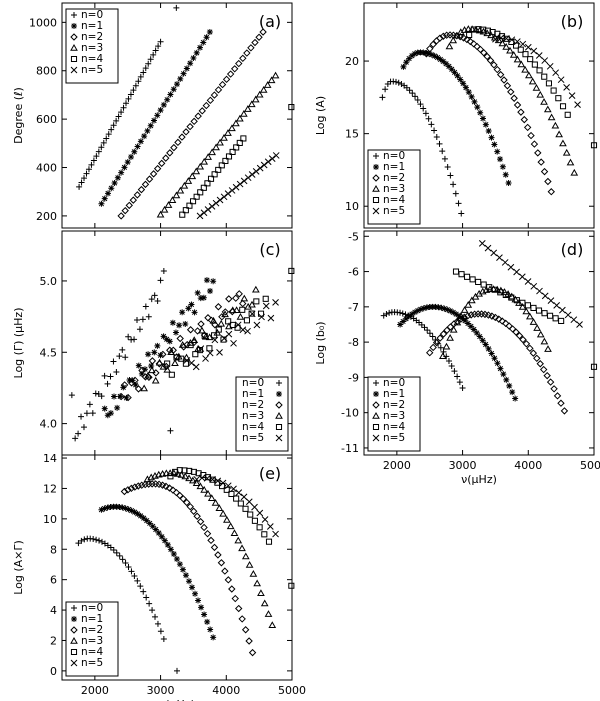 The height and width of the screenshot is (701, 600). Describe the element at coordinates (495, 322) in the screenshot. I see `series-n=3` at that location.